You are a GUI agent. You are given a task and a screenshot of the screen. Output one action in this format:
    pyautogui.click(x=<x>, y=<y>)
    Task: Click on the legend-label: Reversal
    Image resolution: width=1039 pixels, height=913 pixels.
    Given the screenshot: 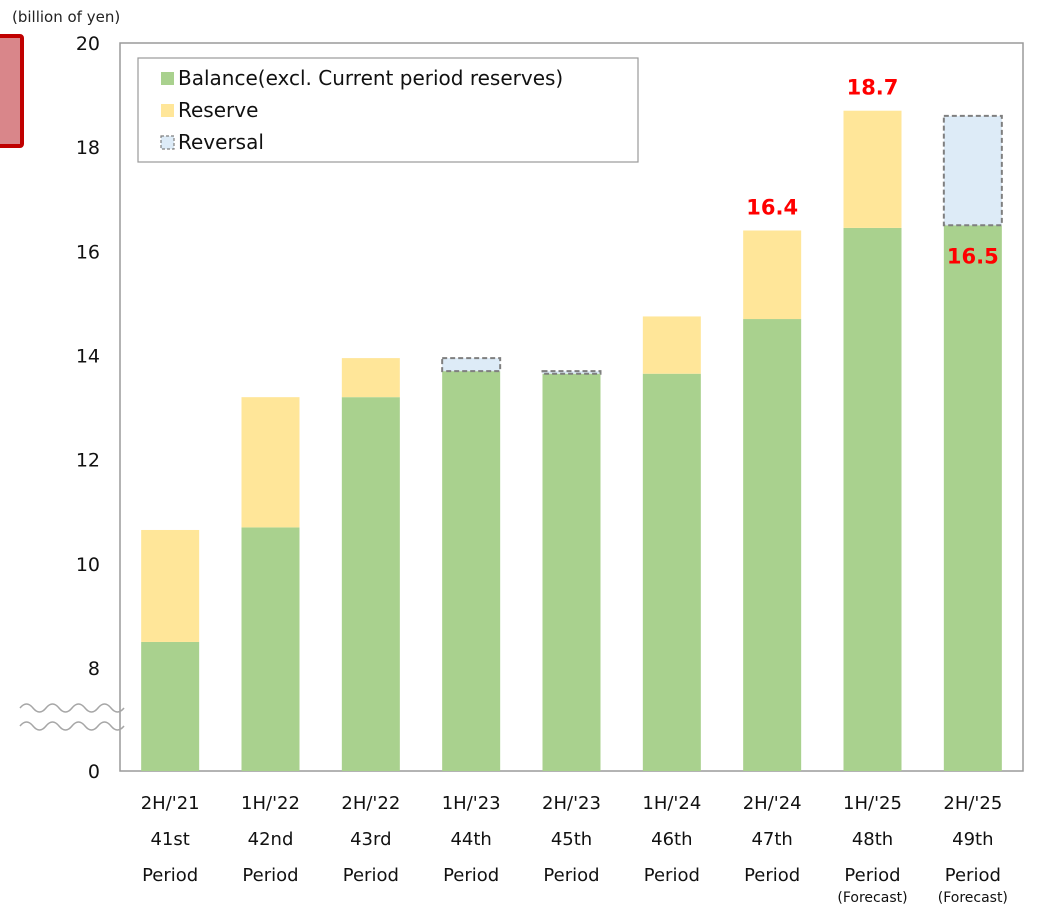 What is the action you would take?
    pyautogui.click(x=221, y=142)
    